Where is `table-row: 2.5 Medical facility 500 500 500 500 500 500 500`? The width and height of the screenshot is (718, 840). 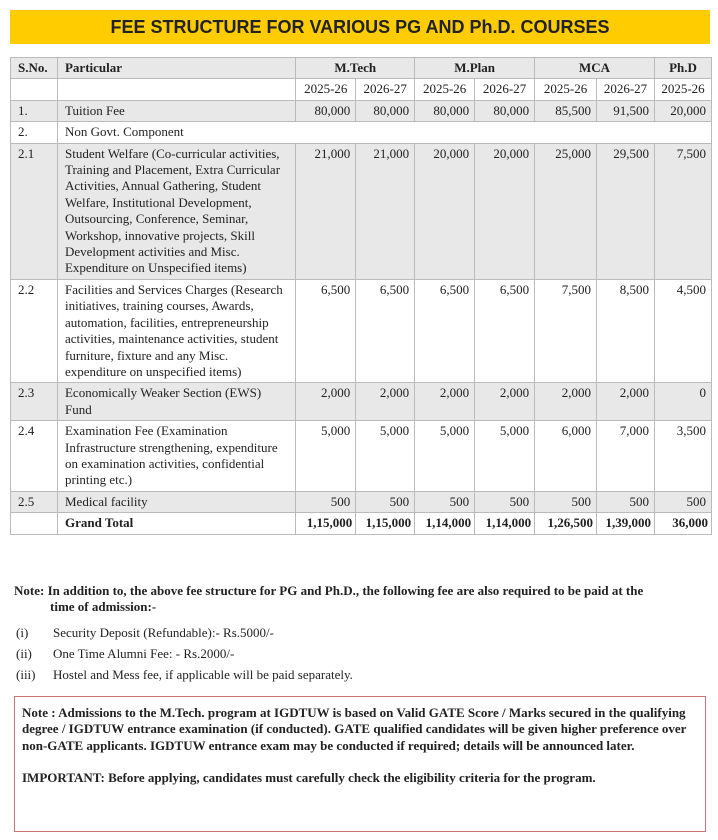 table-row: 2.5 Medical facility 500 500 500 500 500 500 500 is located at coordinates (361, 502).